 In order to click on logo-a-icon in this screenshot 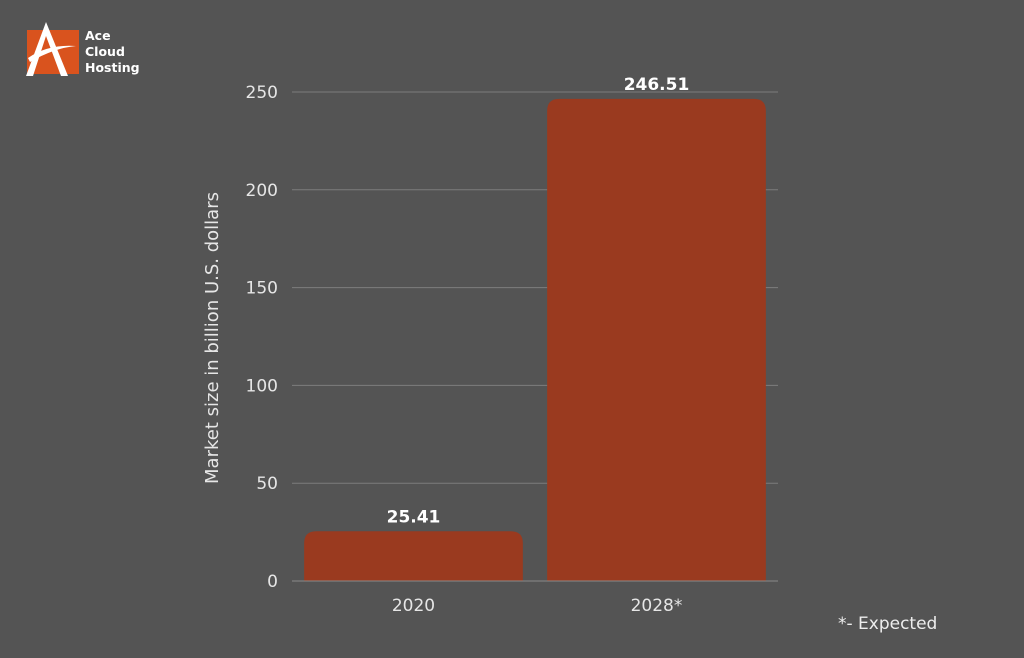, I will do `click(52, 49)`.